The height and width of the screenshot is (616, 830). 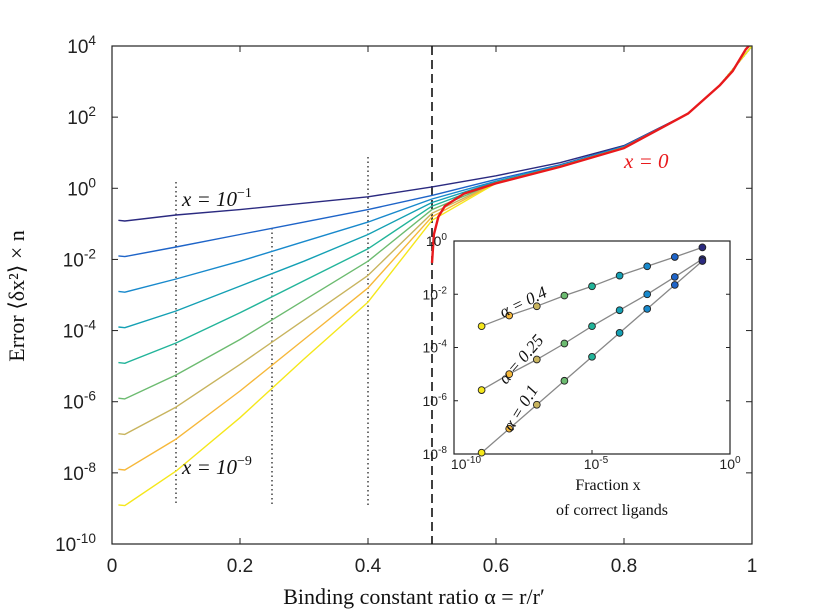 I want to click on inset-y-tick-label: 10⁻⁸, so click(x=434, y=453).